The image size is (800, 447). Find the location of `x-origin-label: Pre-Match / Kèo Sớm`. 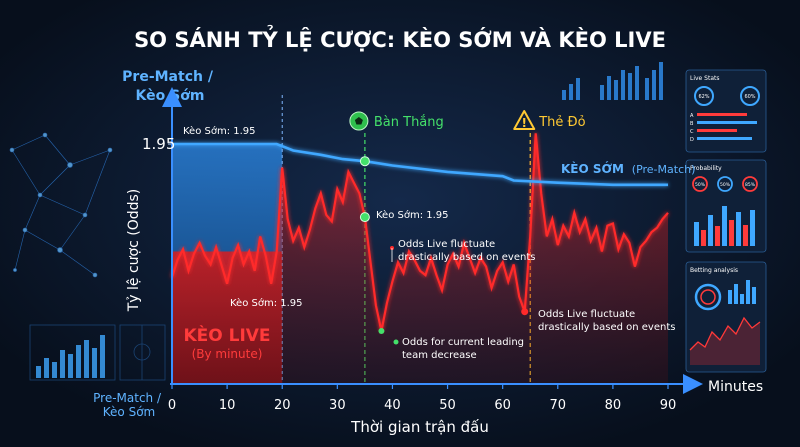

x-origin-label: Pre-Match / Kèo Sớm is located at coordinates (129, 405).